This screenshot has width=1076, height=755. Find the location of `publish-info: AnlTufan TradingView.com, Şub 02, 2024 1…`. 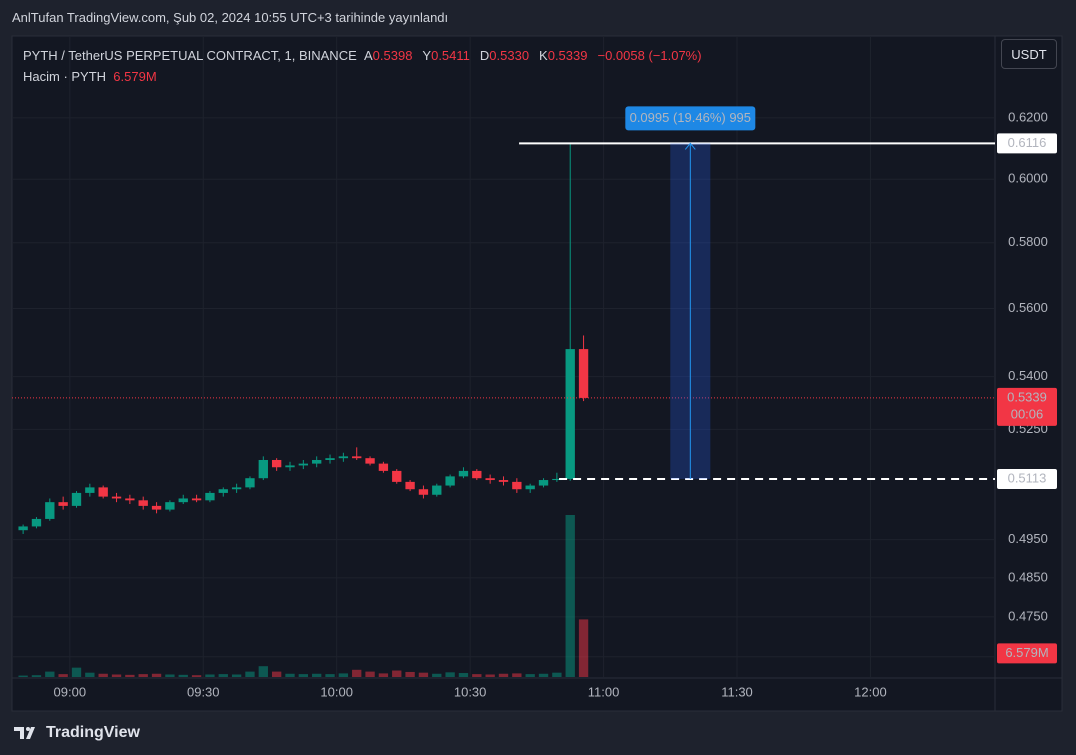

publish-info: AnlTufan TradingView.com, Şub 02, 2024 1… is located at coordinates (230, 17).